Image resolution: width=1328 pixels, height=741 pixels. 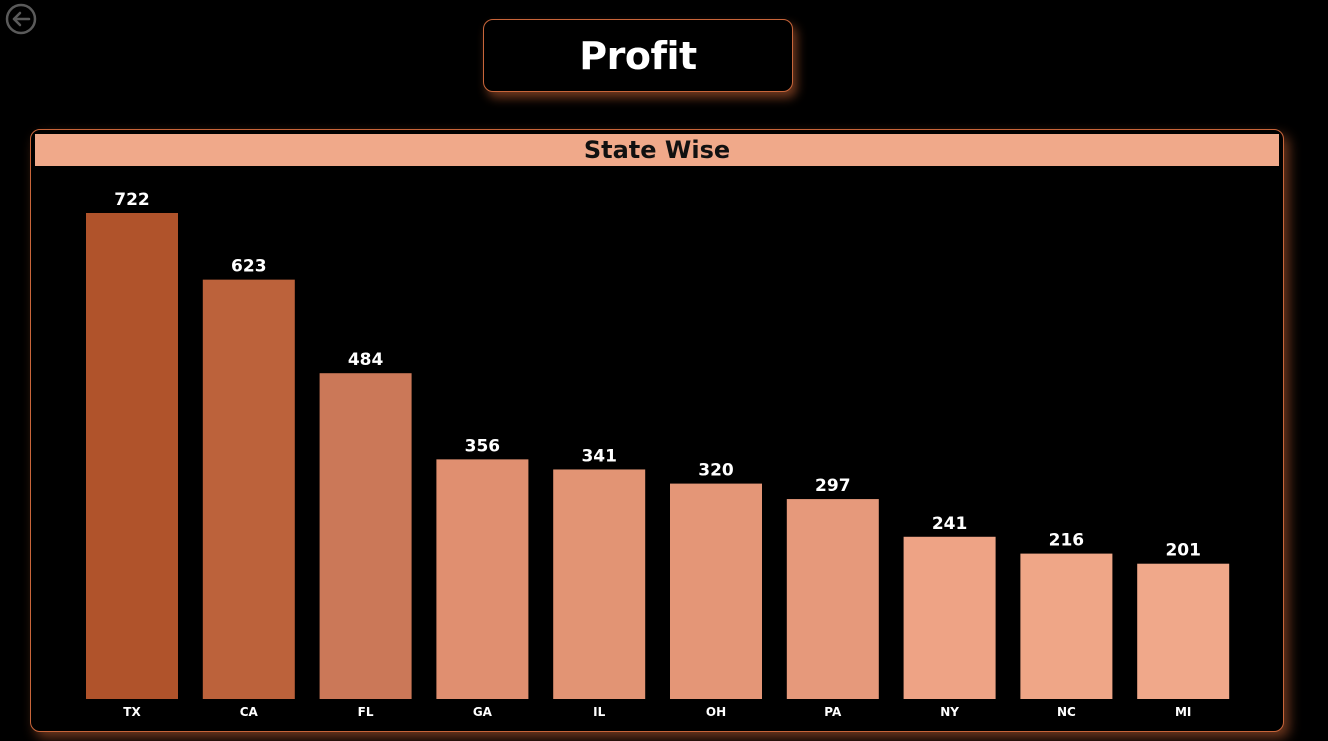 What do you see at coordinates (483, 446) in the screenshot?
I see `data-label-ga: 356` at bounding box center [483, 446].